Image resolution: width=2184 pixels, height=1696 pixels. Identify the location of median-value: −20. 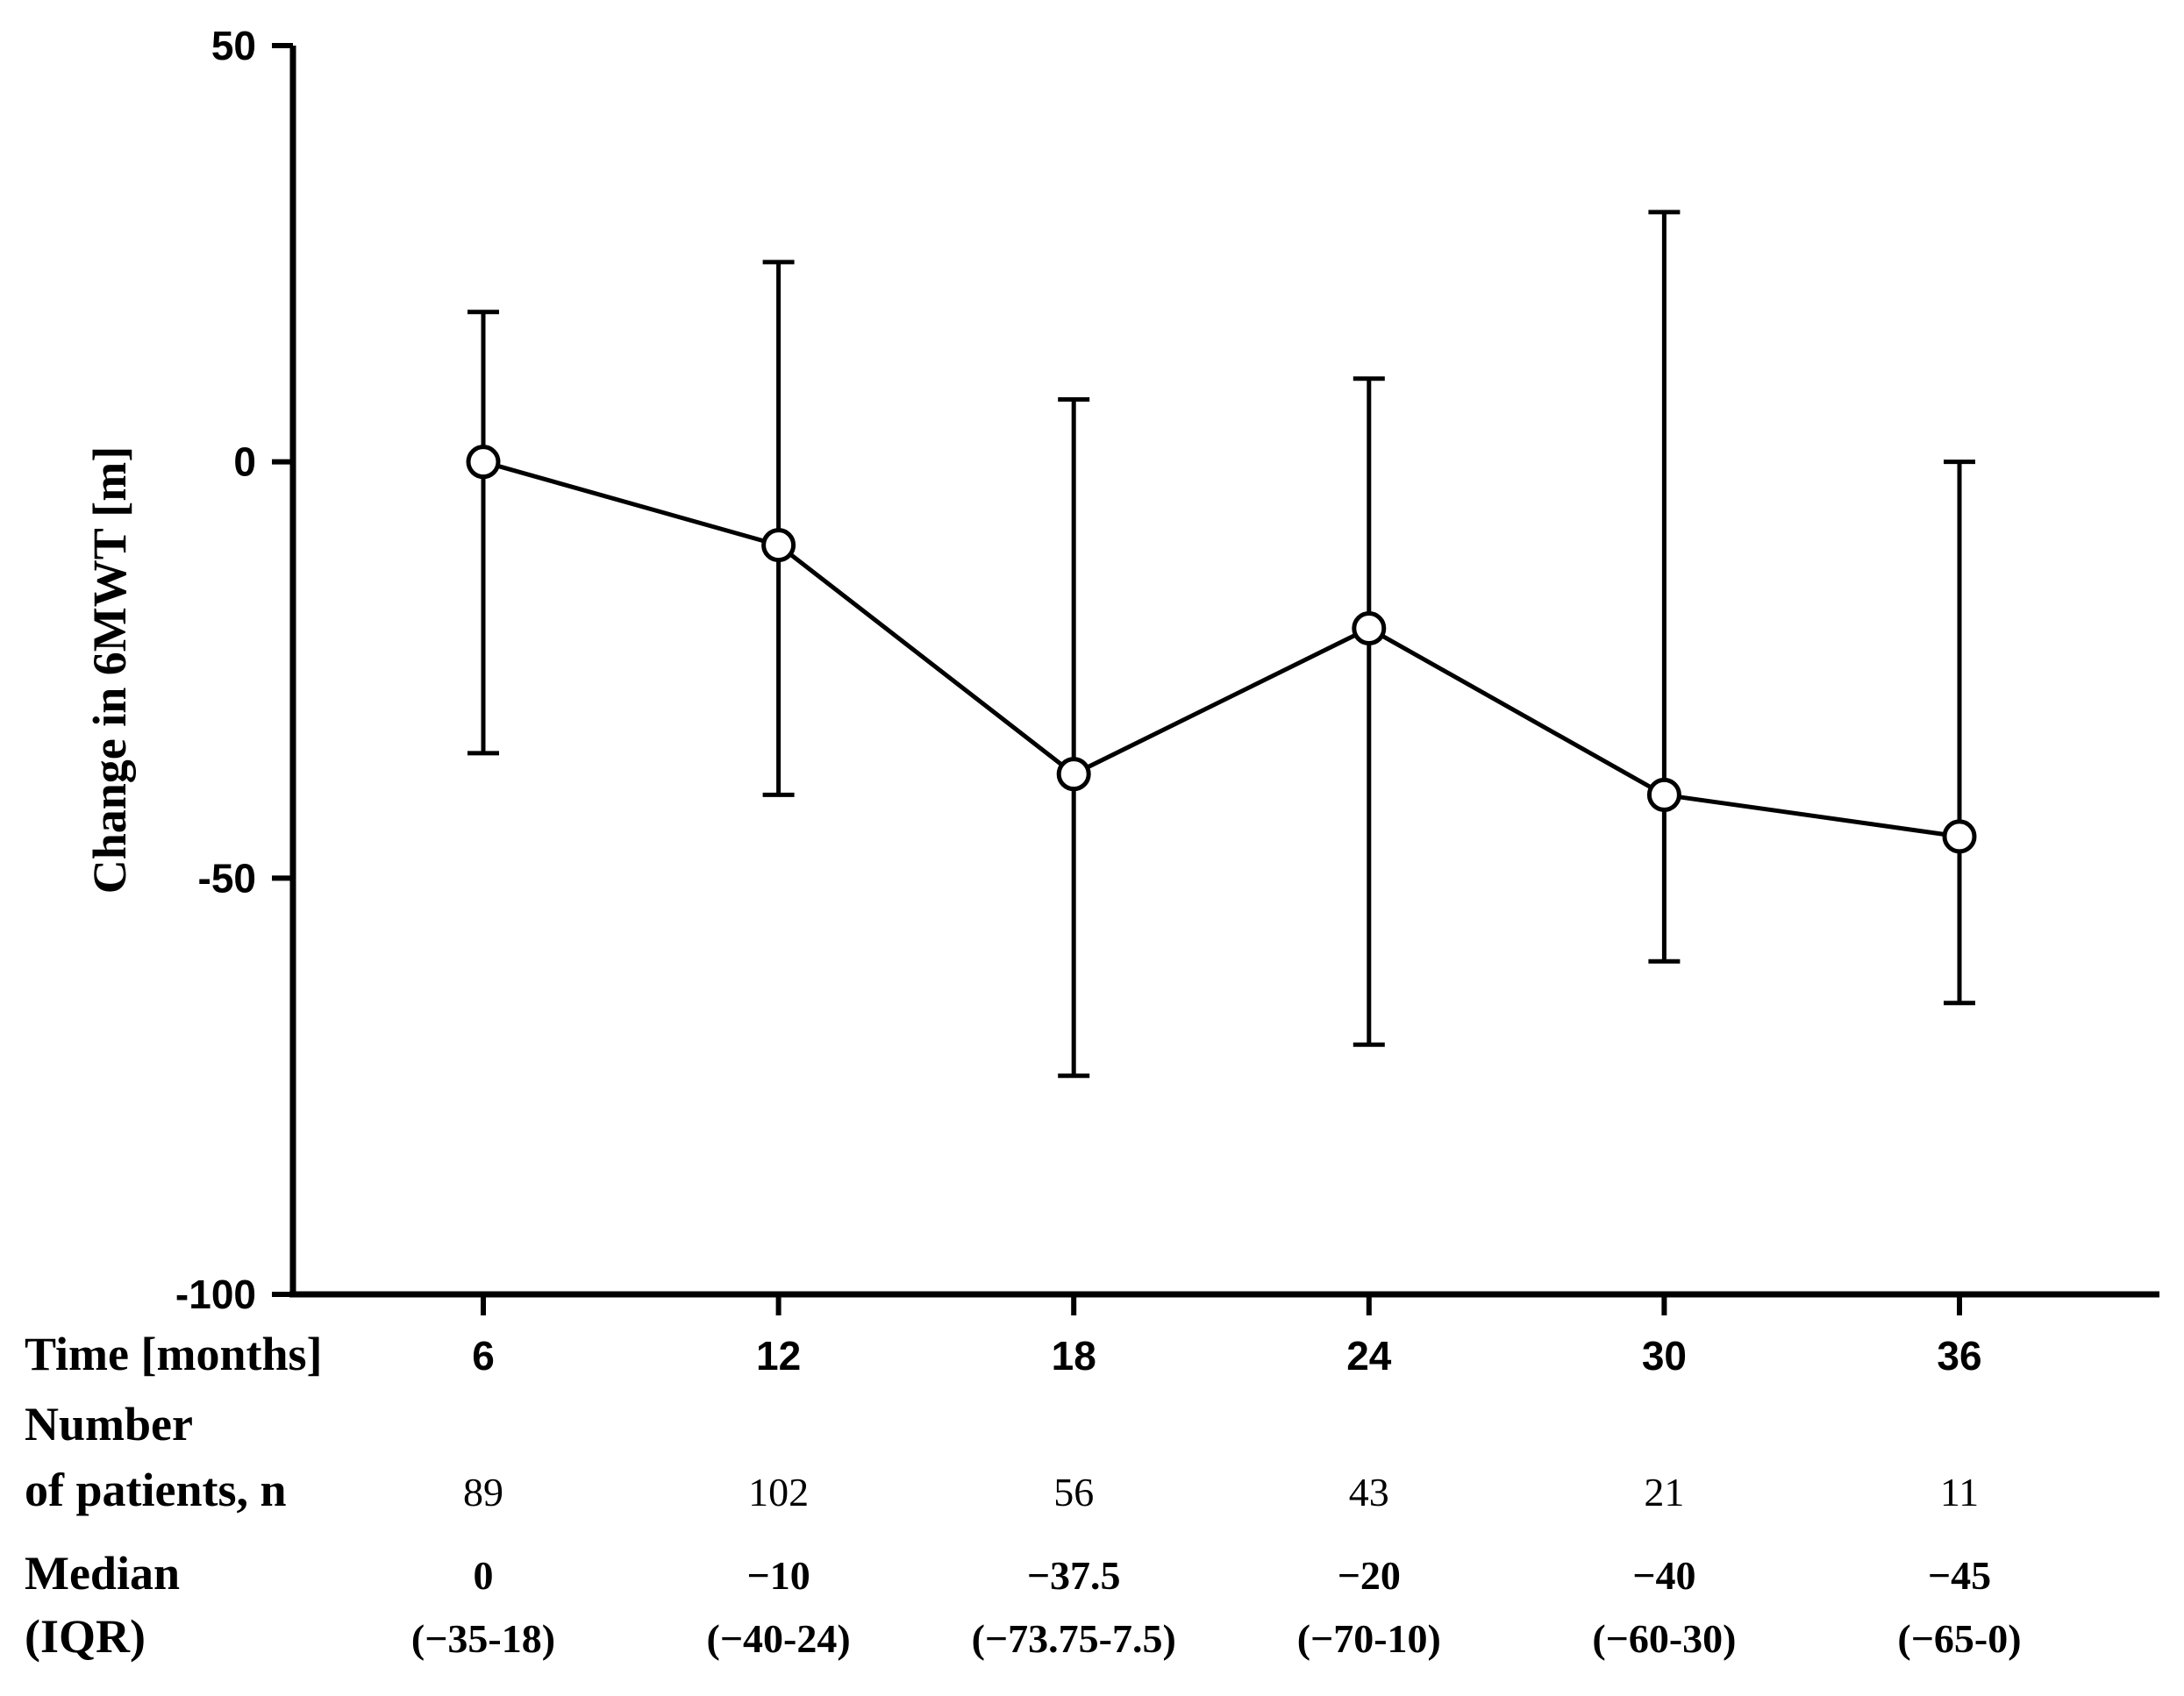
(1369, 1575).